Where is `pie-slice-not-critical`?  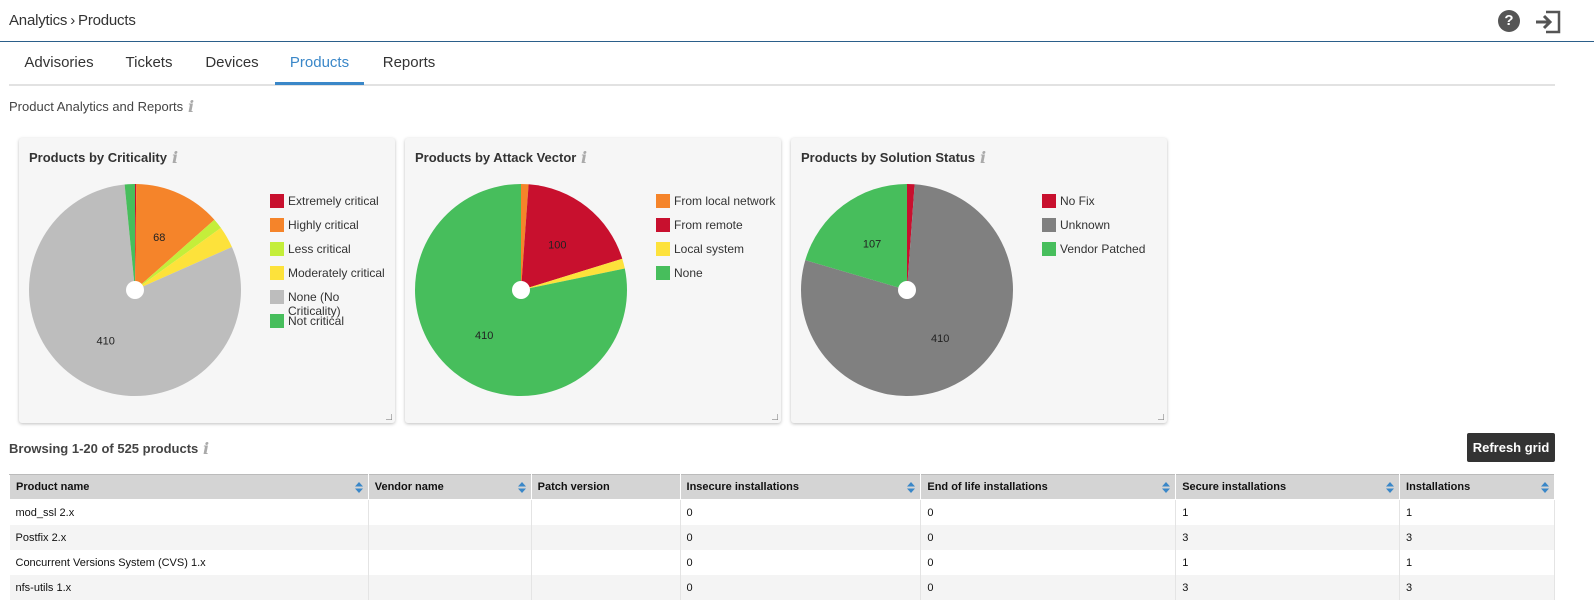
pie-slice-not-critical is located at coordinates (129, 237).